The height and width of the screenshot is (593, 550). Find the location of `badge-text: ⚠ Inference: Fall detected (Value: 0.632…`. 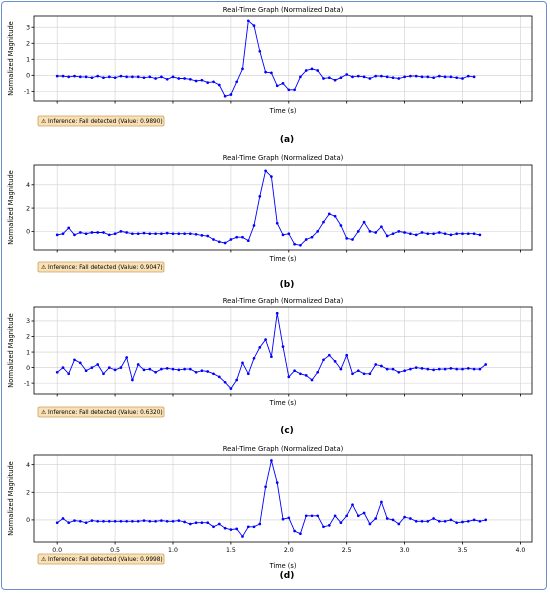

badge-text: ⚠ Inference: Fall detected (Value: 0.632… is located at coordinates (102, 412).